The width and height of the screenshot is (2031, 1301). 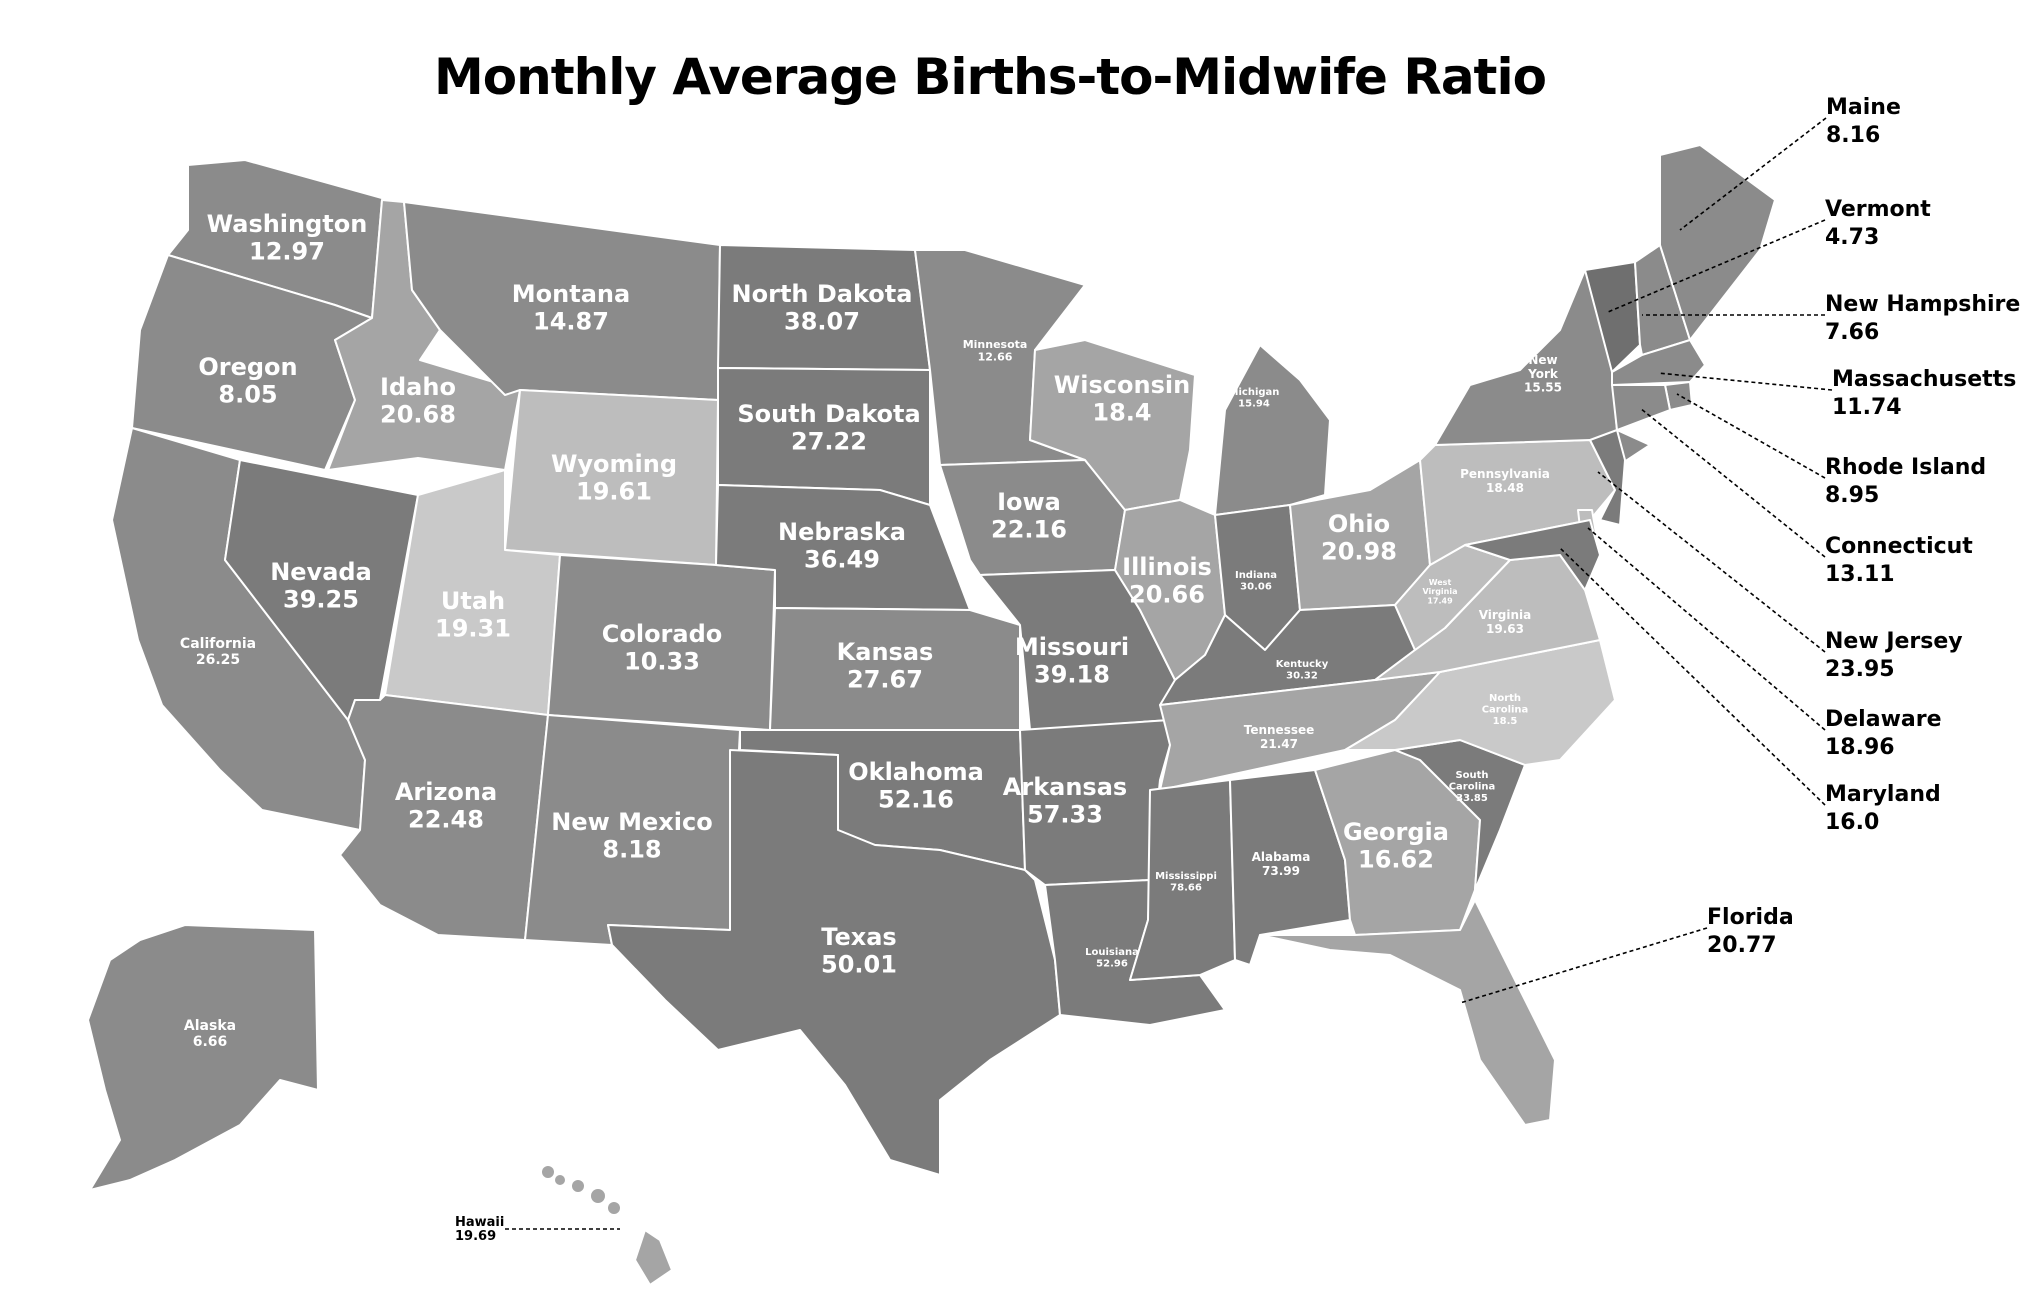 What do you see at coordinates (1480, 702) in the screenshot?
I see `state-north-carolina` at bounding box center [1480, 702].